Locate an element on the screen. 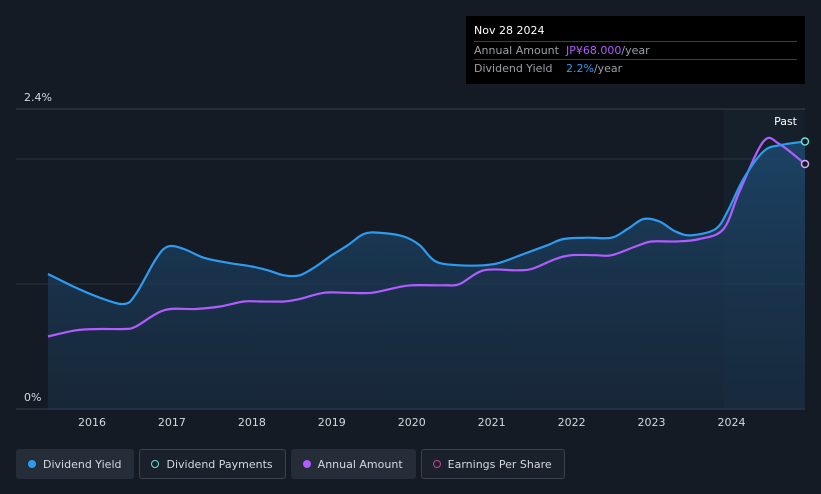 This screenshot has width=821, height=494. legend-dividend-payments: Dividend Payments is located at coordinates (212, 464).